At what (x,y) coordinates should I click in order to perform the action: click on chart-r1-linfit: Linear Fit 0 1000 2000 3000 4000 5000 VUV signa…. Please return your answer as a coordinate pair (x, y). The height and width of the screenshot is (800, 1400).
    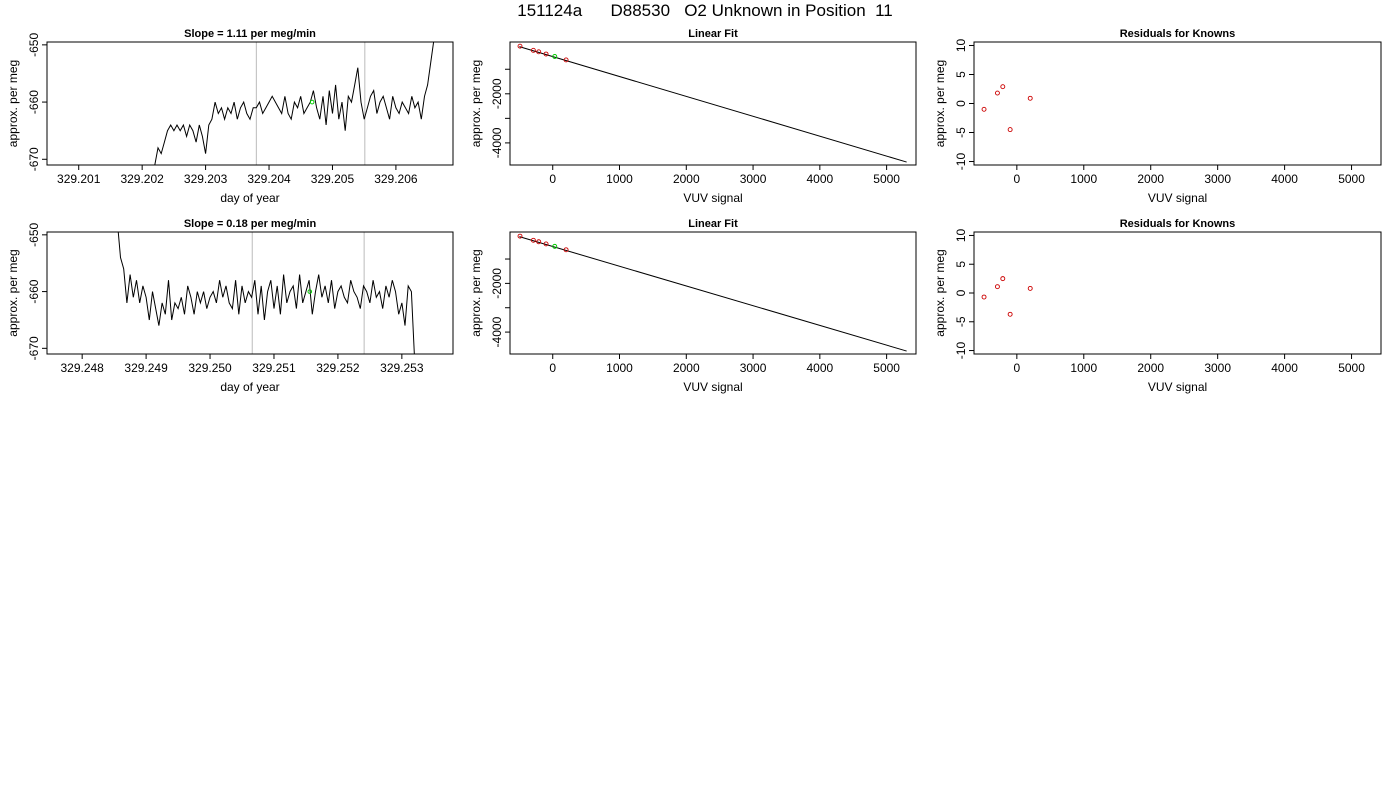
    Looking at the image, I should click on (693, 116).